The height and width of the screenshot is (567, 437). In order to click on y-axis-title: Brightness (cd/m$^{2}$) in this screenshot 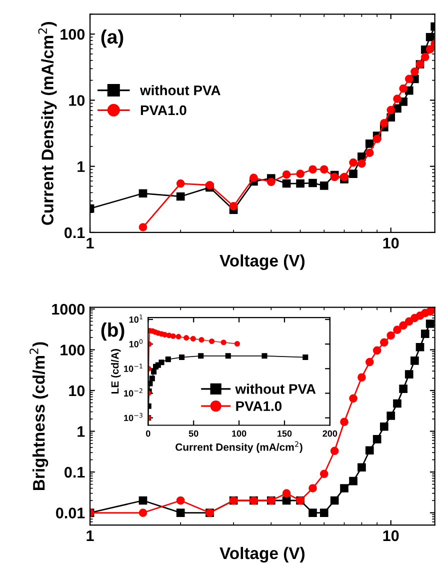, I will do `click(39, 416)`.